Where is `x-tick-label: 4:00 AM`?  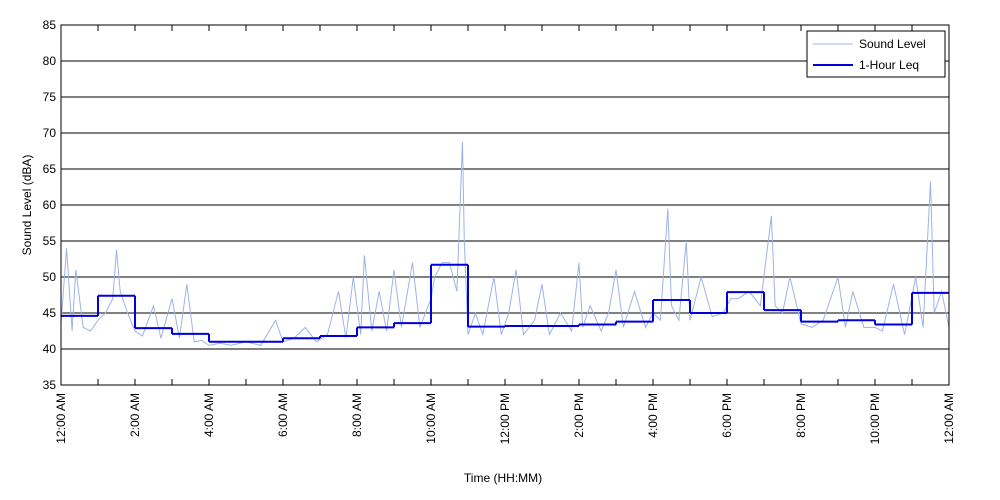
x-tick-label: 4:00 AM is located at coordinates (209, 415).